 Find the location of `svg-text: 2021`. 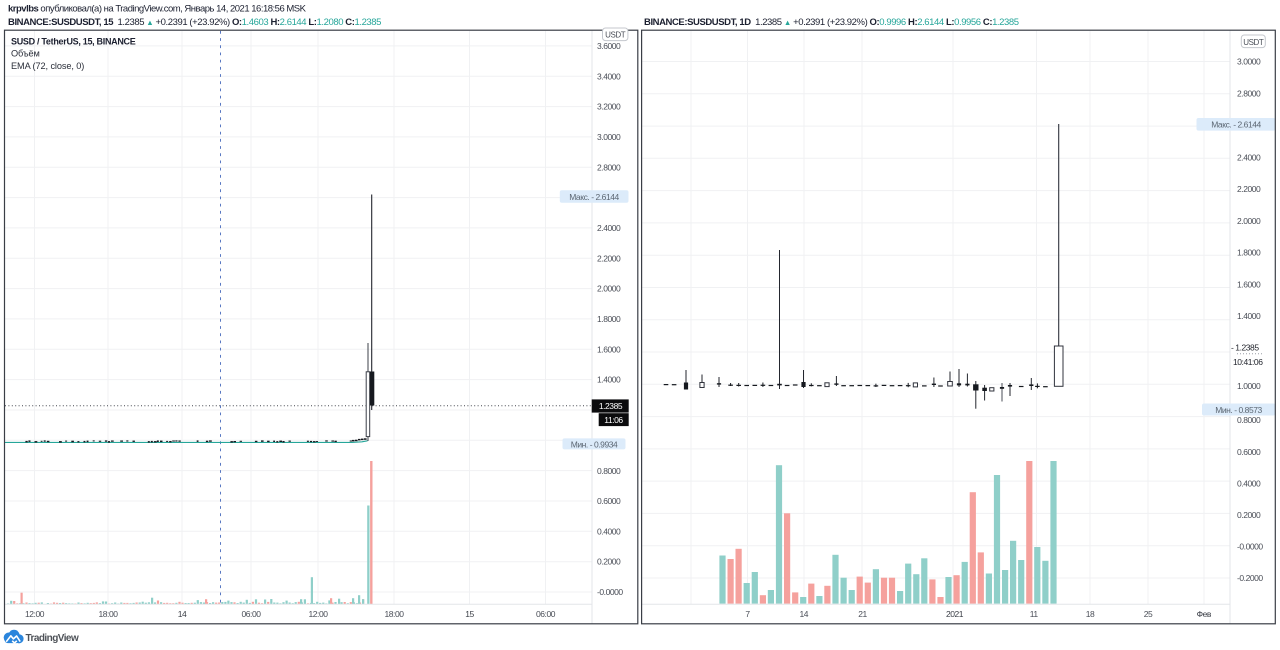

svg-text: 2021 is located at coordinates (955, 614).